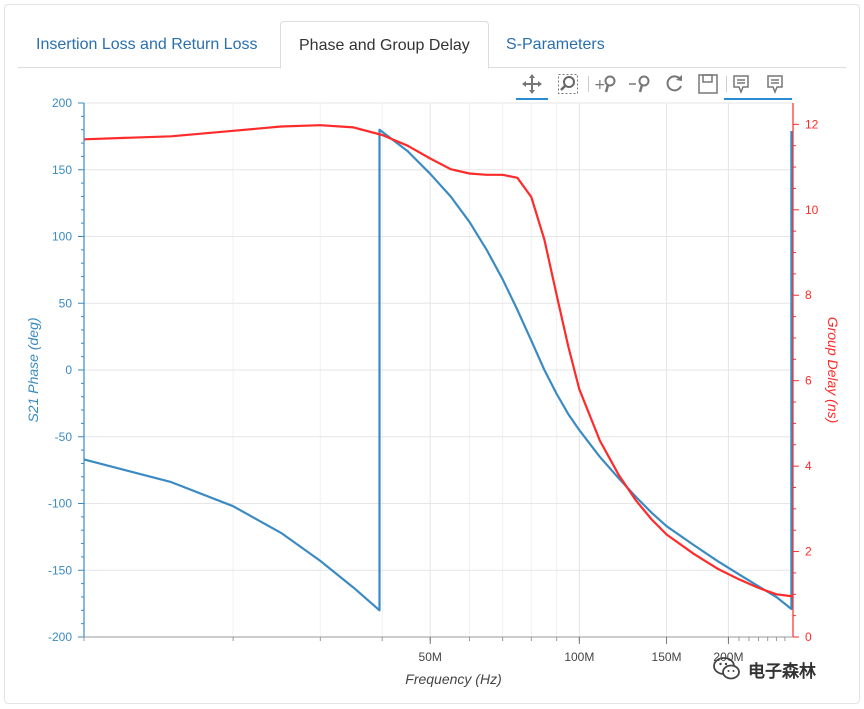 Image resolution: width=864 pixels, height=709 pixels. I want to click on tab-s-parameters: S-Parameters, so click(555, 44).